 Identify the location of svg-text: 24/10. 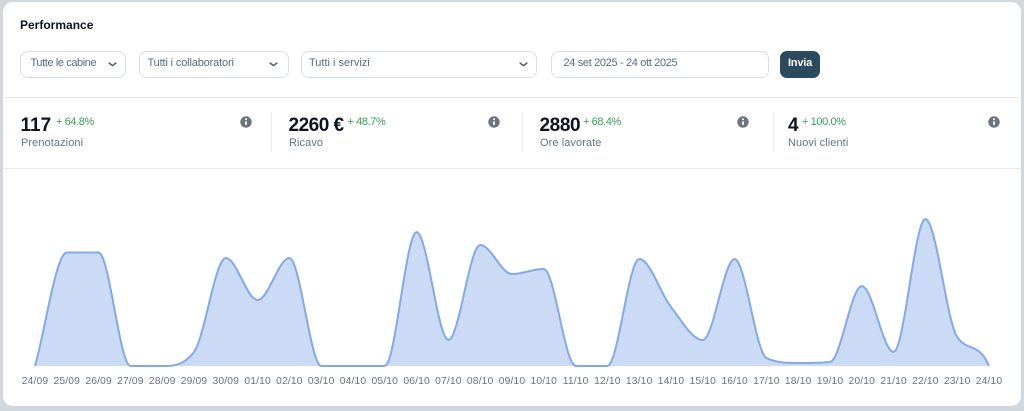
(989, 381).